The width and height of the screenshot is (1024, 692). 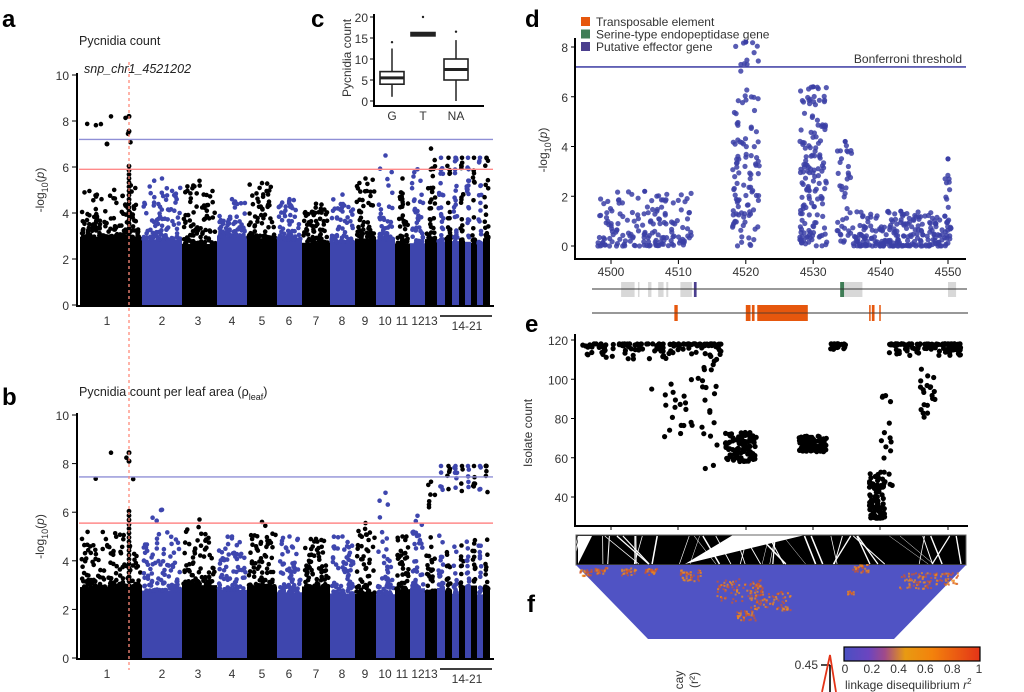 What do you see at coordinates (316, 321) in the screenshot?
I see `a-xtick-label: 7` at bounding box center [316, 321].